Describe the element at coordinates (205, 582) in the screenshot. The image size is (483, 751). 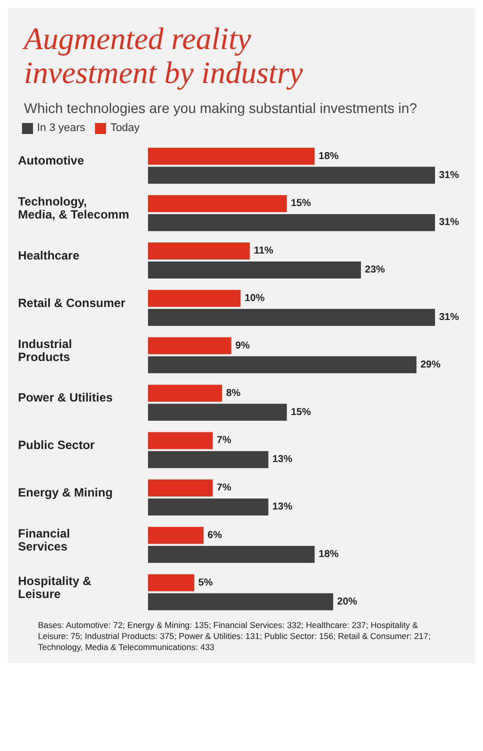
I see `data-label: 5%` at that location.